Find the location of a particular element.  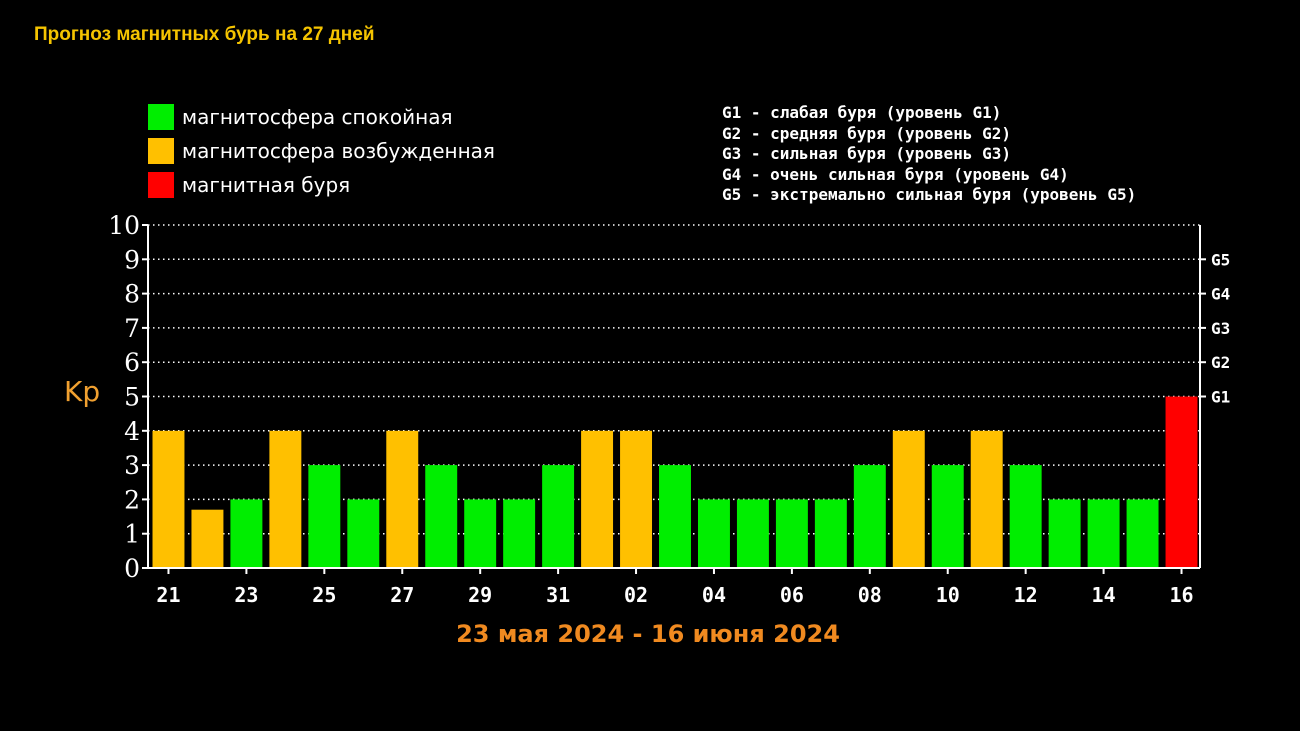

x-tick-label: 21 is located at coordinates (168, 595).